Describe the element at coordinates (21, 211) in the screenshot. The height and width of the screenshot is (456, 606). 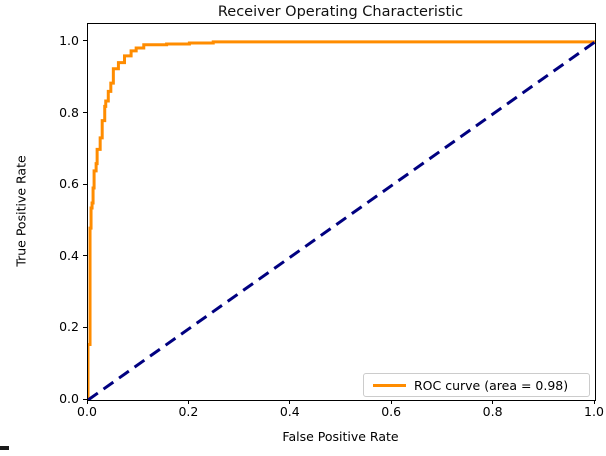
I see `y-axis-label: True Positive Rate` at that location.